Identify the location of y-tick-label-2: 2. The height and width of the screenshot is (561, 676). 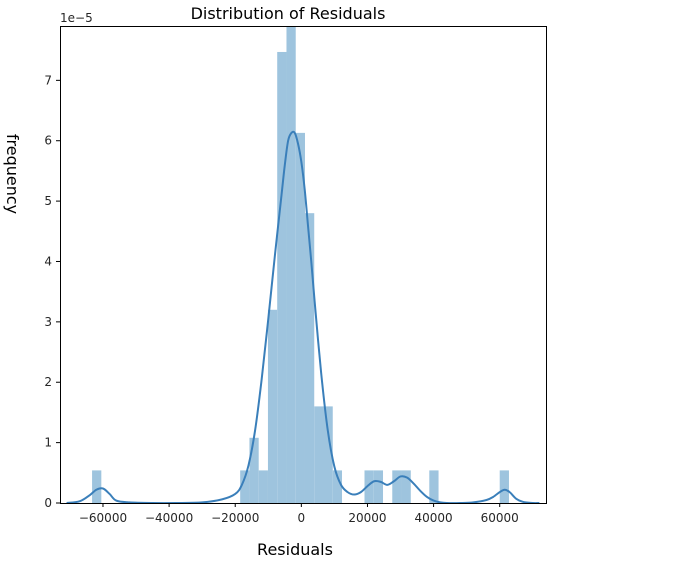
(48, 382).